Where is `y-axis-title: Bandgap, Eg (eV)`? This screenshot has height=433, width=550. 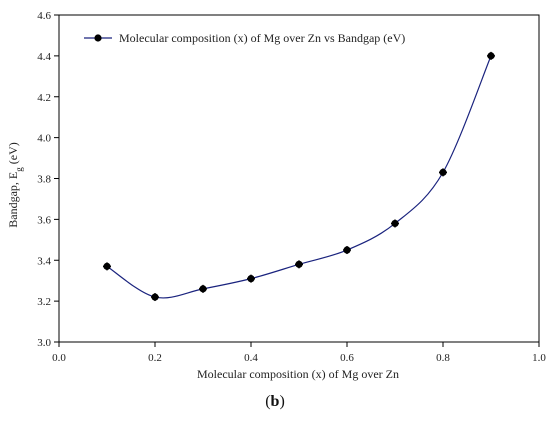
y-axis-title: Bandgap, Eg (eV) is located at coordinates (15, 184).